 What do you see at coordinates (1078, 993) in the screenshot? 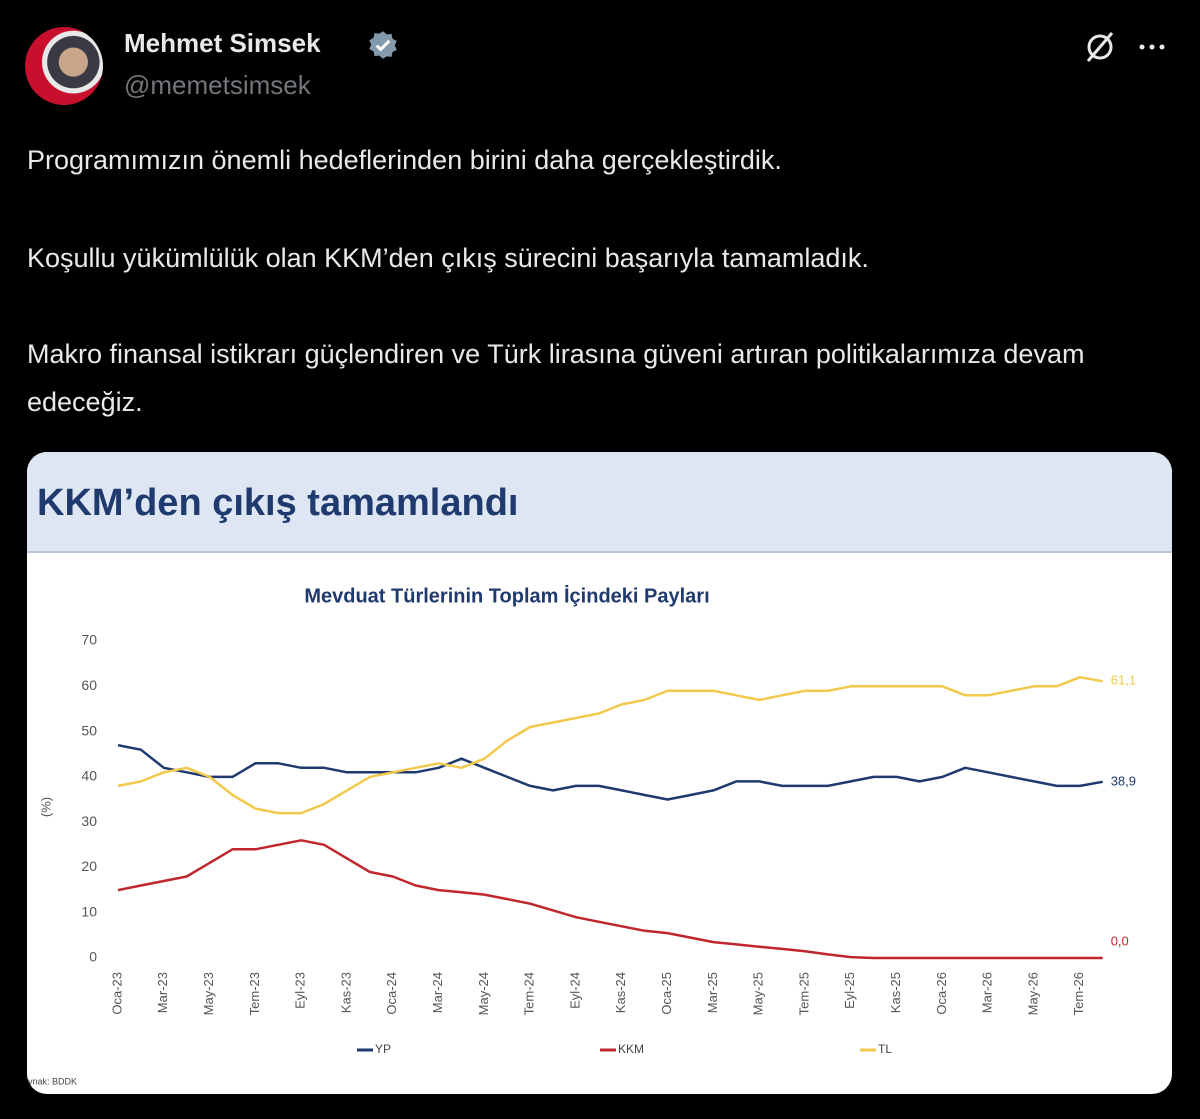
I see `x-tick-label: Tem-26` at bounding box center [1078, 993].